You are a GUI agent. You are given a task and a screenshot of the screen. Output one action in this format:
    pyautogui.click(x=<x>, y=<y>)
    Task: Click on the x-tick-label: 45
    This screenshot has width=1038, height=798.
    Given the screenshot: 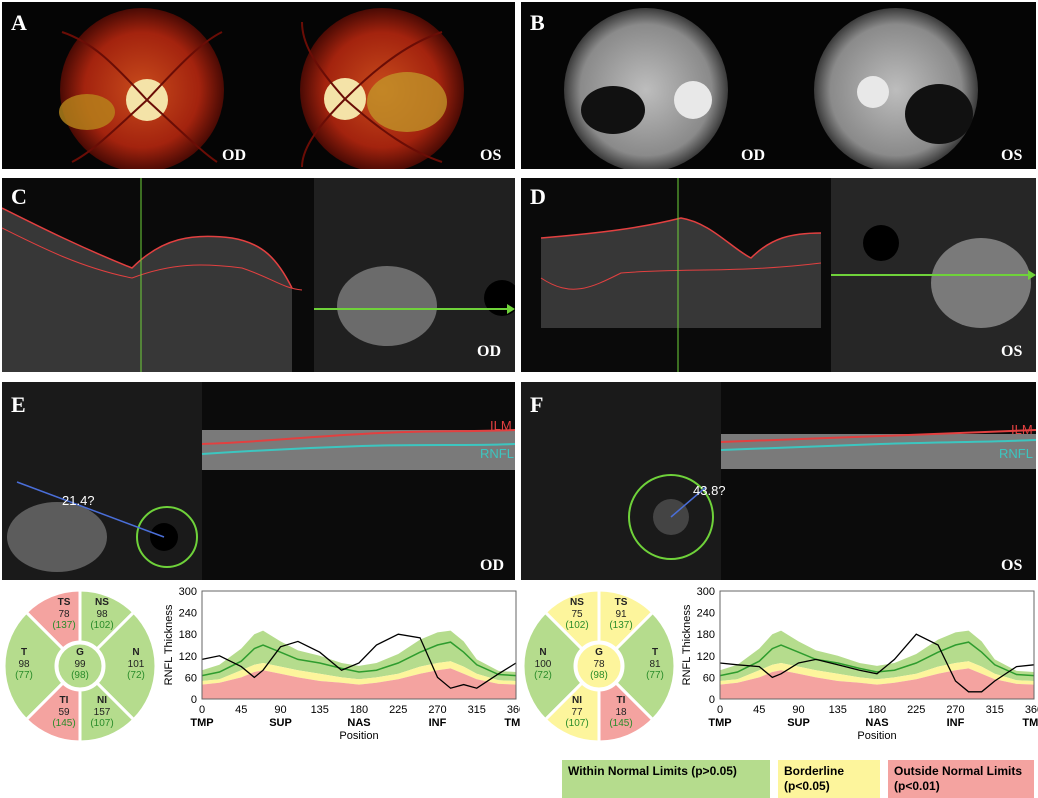 What is the action you would take?
    pyautogui.click(x=241, y=710)
    